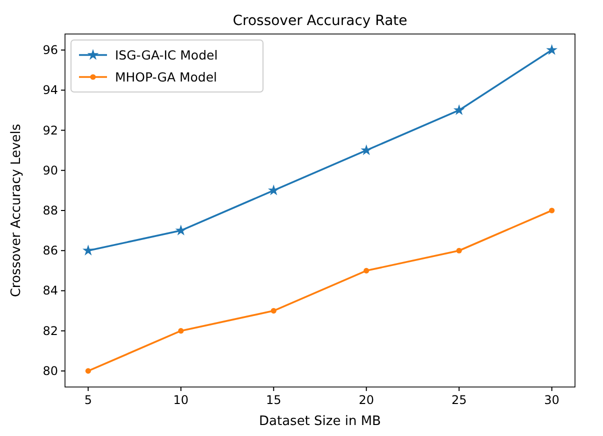  Describe the element at coordinates (50, 50) in the screenshot. I see `y-tick-label: 96` at that location.